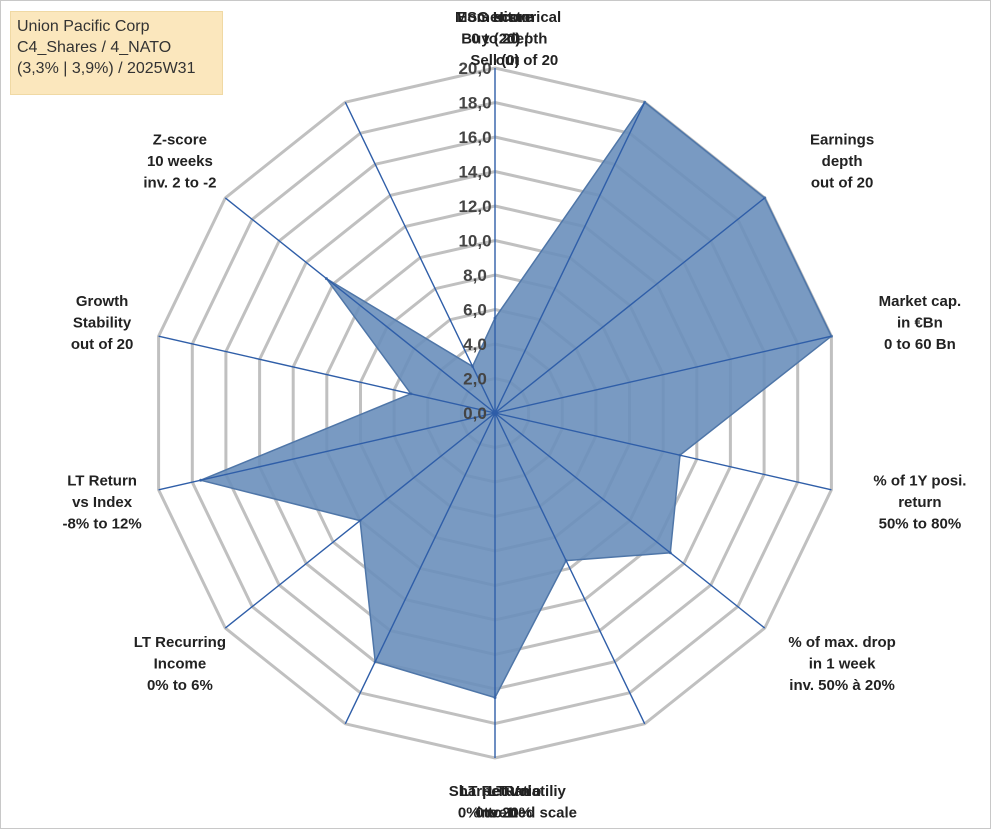 The height and width of the screenshot is (829, 991). What do you see at coordinates (101, 523) in the screenshot?
I see `category-label-line: -8% to 12%` at bounding box center [101, 523].